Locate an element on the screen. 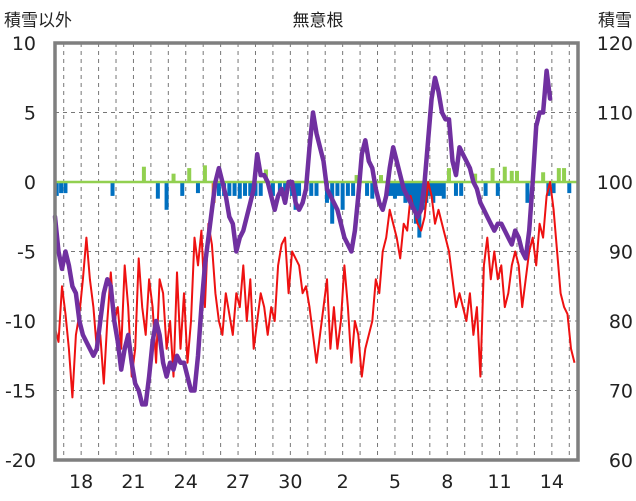 The height and width of the screenshot is (501, 636). left-tick-label: 10 is located at coordinates (24, 44).